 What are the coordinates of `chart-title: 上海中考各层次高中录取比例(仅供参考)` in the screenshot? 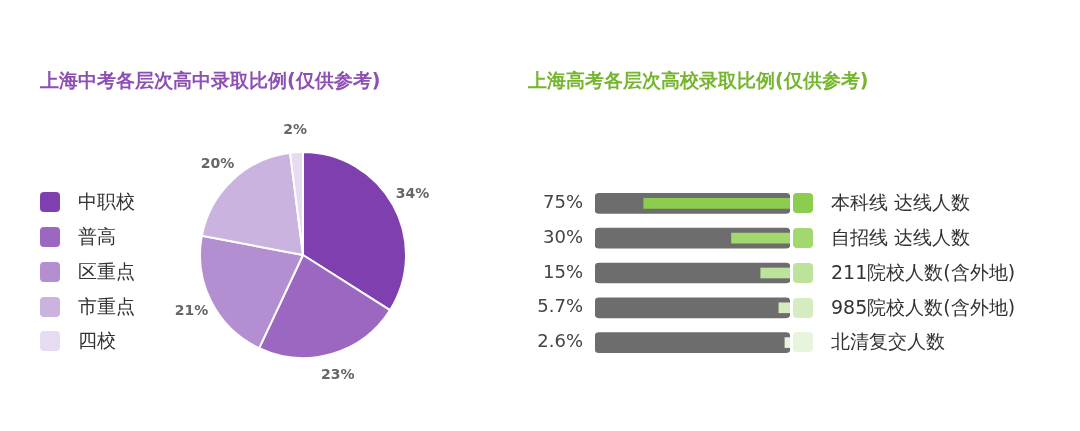 It's located at (210, 80).